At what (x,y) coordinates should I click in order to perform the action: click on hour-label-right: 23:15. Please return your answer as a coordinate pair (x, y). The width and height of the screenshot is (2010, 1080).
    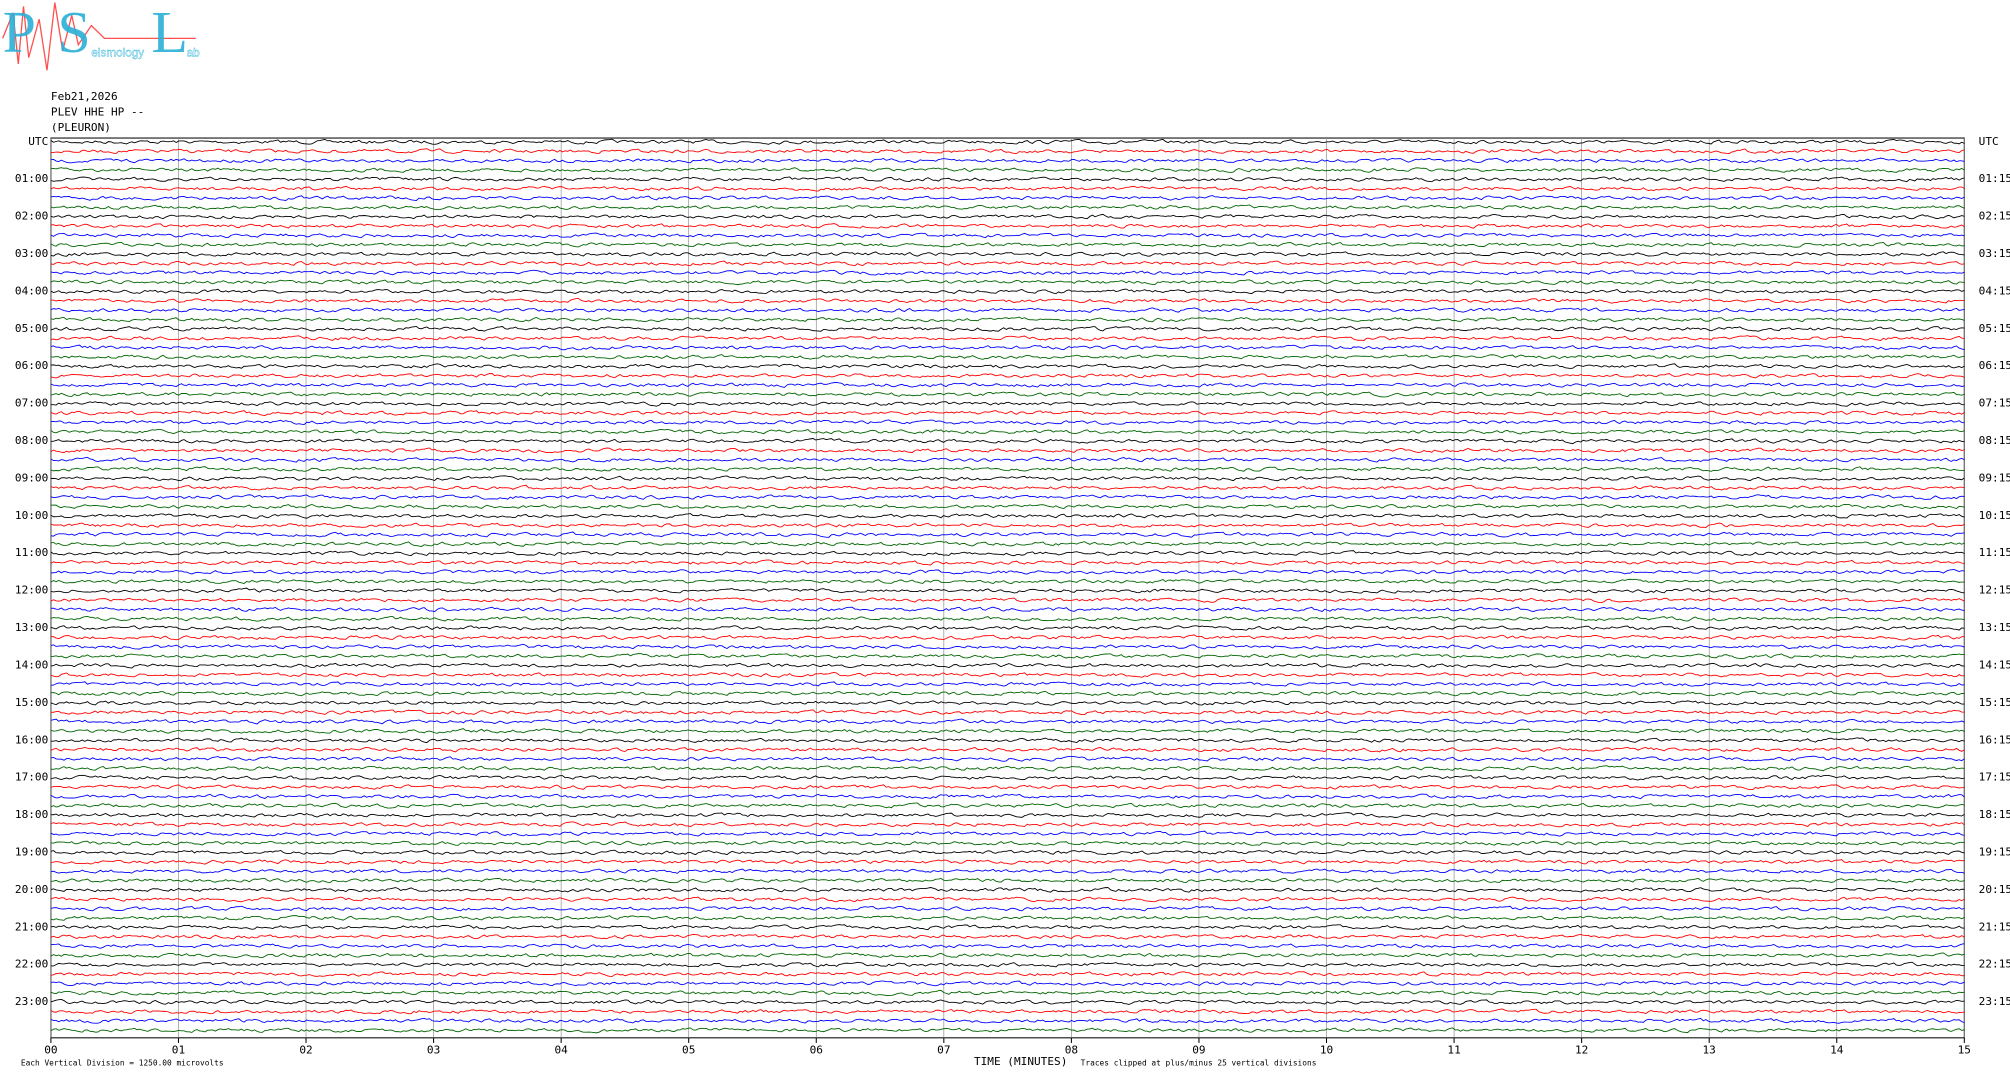
    Looking at the image, I should click on (1994, 1001).